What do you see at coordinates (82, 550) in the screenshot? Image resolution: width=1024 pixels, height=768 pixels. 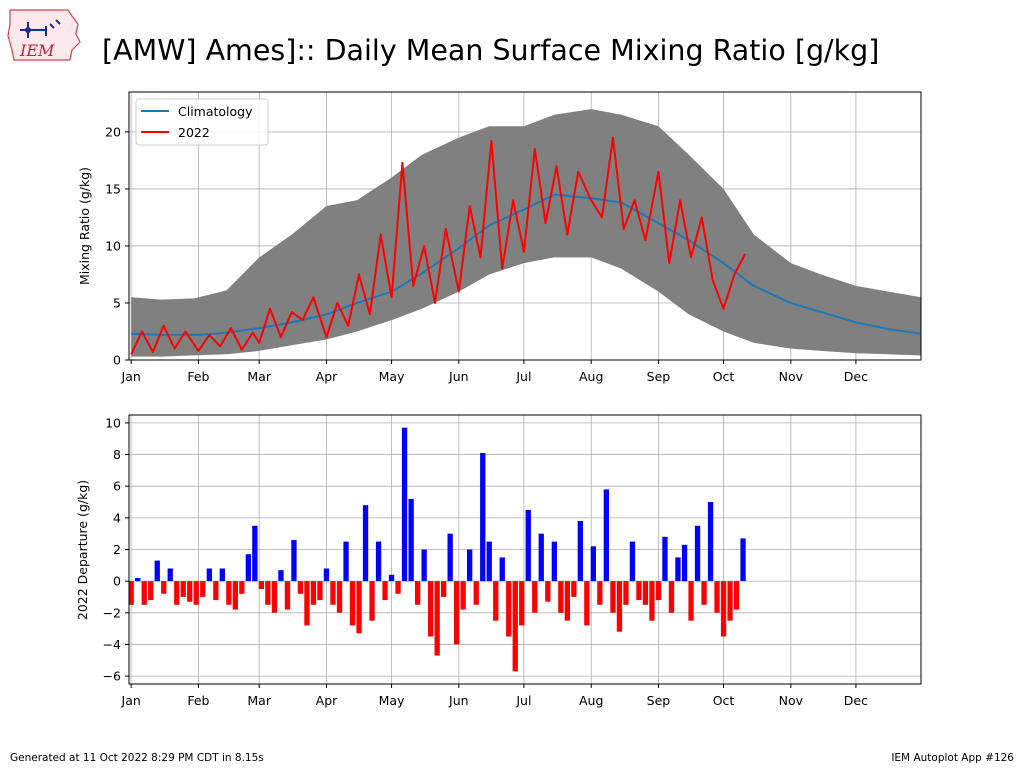 I see `bottom-y-axis-label: 2022 Departure (g/kg)` at bounding box center [82, 550].